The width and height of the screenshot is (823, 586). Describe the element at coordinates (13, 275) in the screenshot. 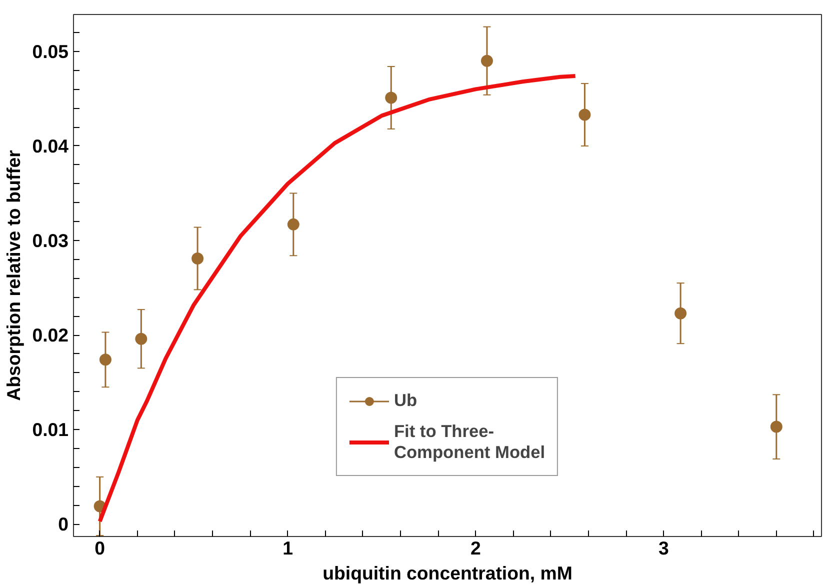

I see `y-axis-title: Absorption relative to buffer` at that location.